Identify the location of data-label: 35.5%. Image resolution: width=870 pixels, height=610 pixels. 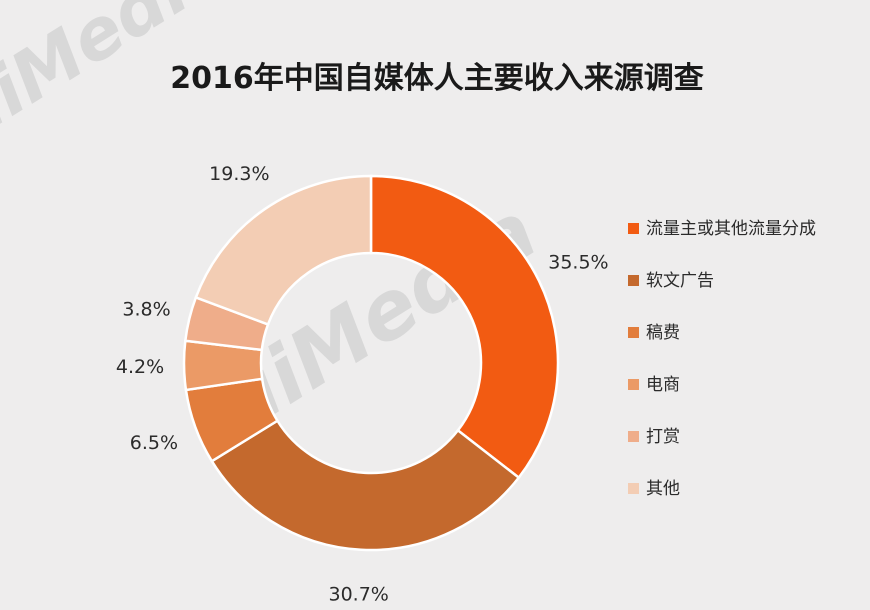
(578, 262).